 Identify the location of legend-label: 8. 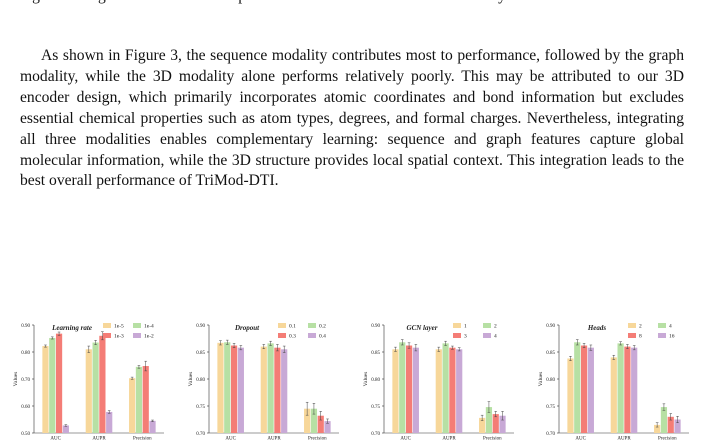
(640, 336).